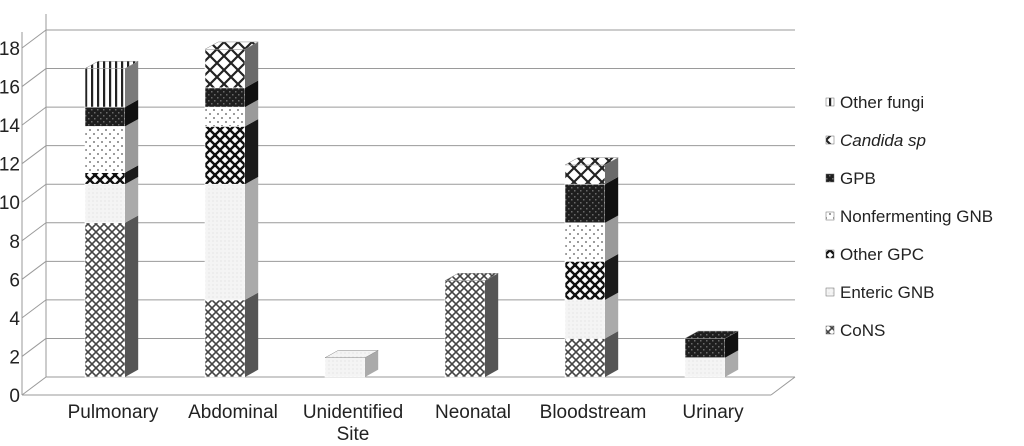 The width and height of the screenshot is (1024, 446). I want to click on y-tick-label: 6, so click(14, 280).